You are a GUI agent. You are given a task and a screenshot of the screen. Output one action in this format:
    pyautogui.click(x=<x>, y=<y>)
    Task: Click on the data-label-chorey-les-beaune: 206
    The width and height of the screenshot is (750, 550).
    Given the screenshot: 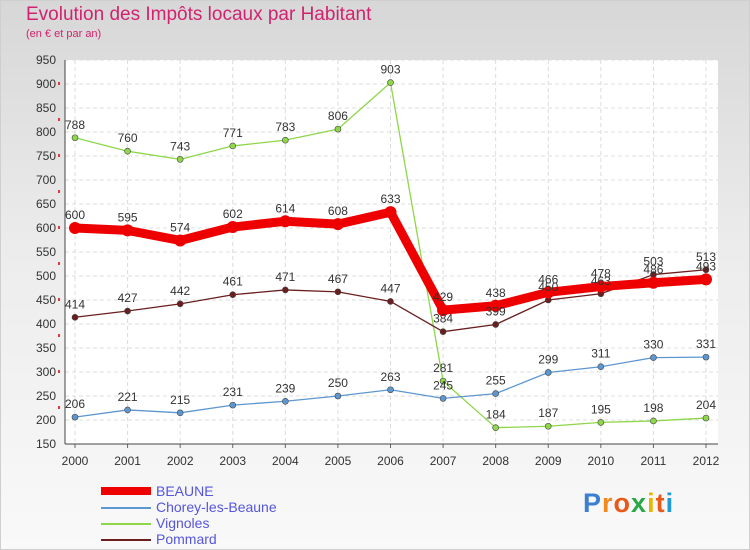 What is the action you would take?
    pyautogui.click(x=75, y=404)
    